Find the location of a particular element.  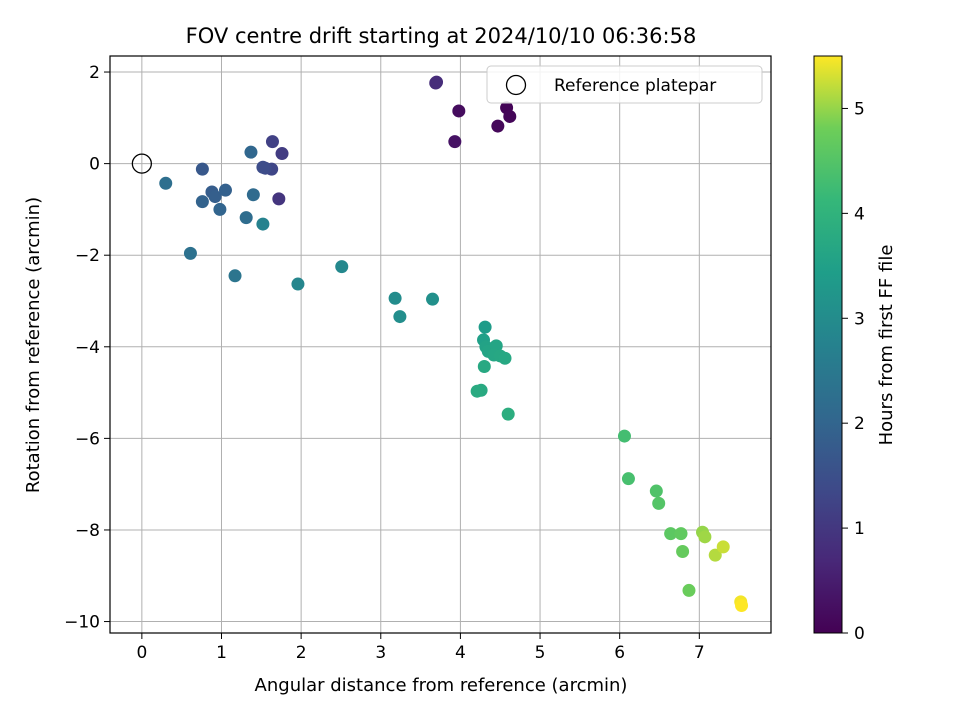

colorbar-ticks: 0 1 2 3 4 5 is located at coordinates (853, 371).